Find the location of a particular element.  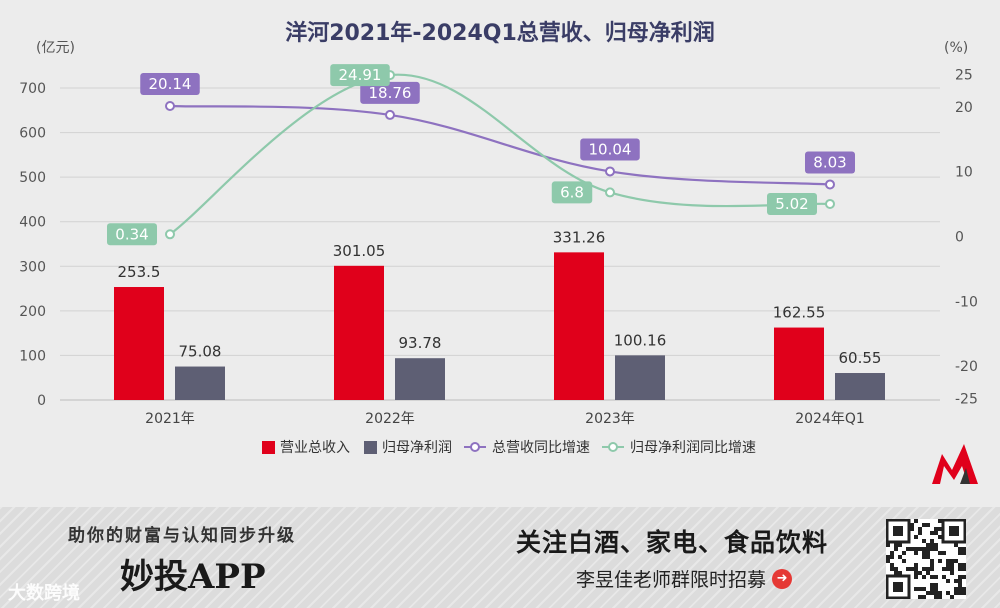

x-tick-label: 2022年 is located at coordinates (390, 419).